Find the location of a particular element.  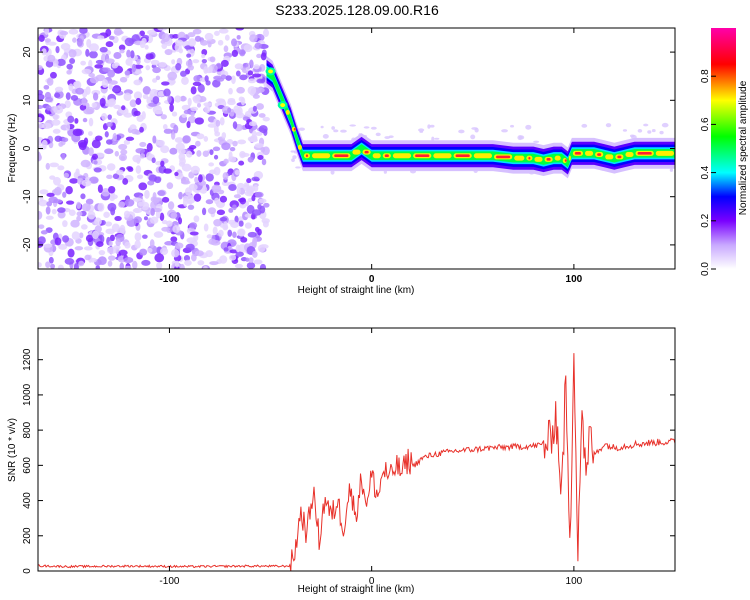

y-tick-label: 1000 is located at coordinates (27, 394).